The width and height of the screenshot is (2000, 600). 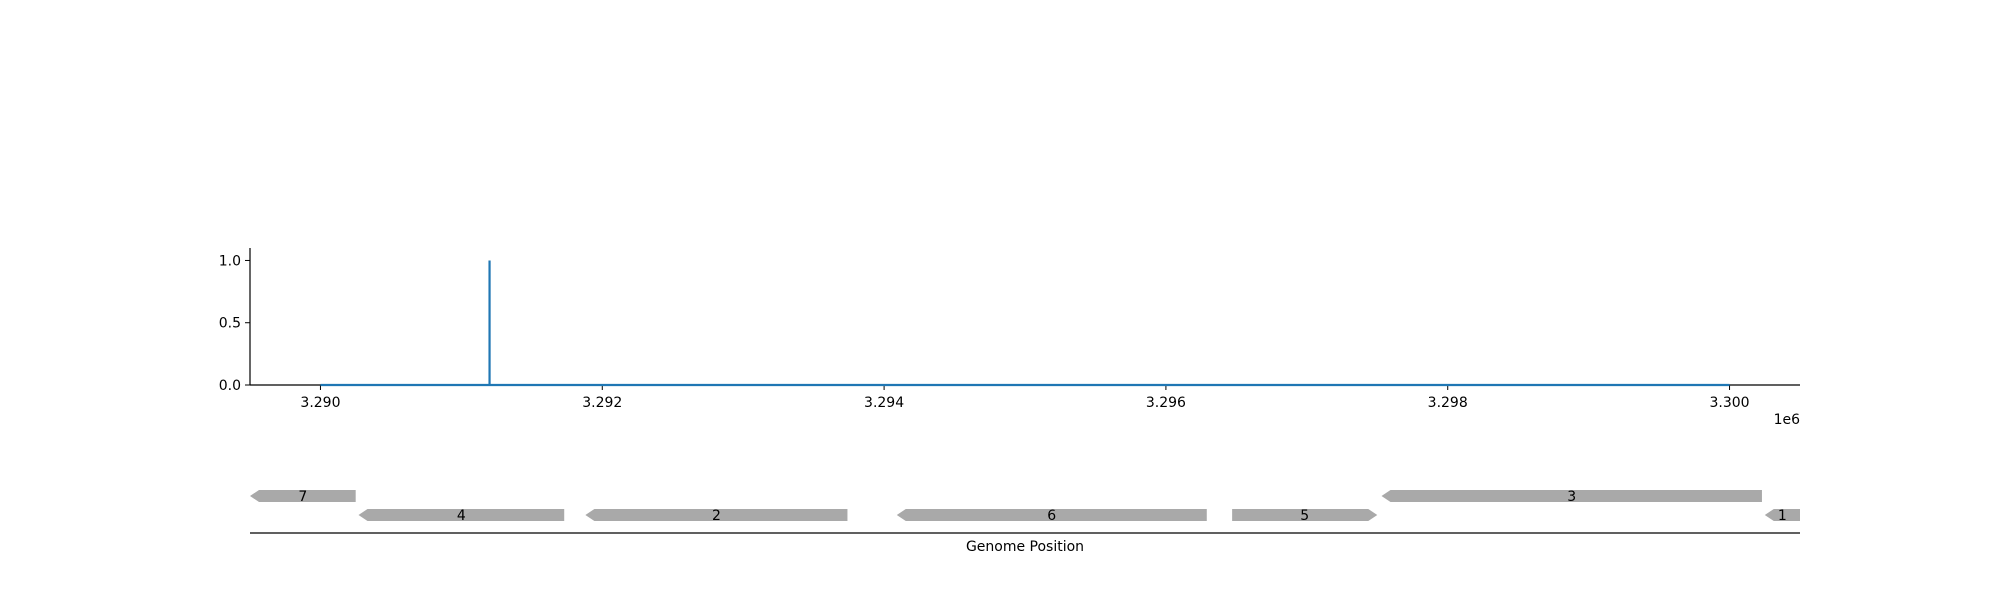 What do you see at coordinates (1025, 522) in the screenshot?
I see `gene-track: 7 4 2 6 5 3 1 Genome Position` at bounding box center [1025, 522].